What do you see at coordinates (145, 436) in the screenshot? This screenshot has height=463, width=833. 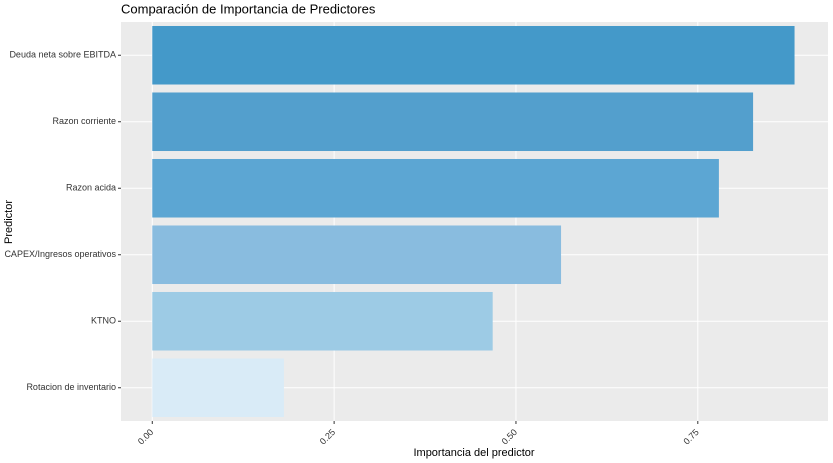 I see `x-tick-label: 0.00` at bounding box center [145, 436].